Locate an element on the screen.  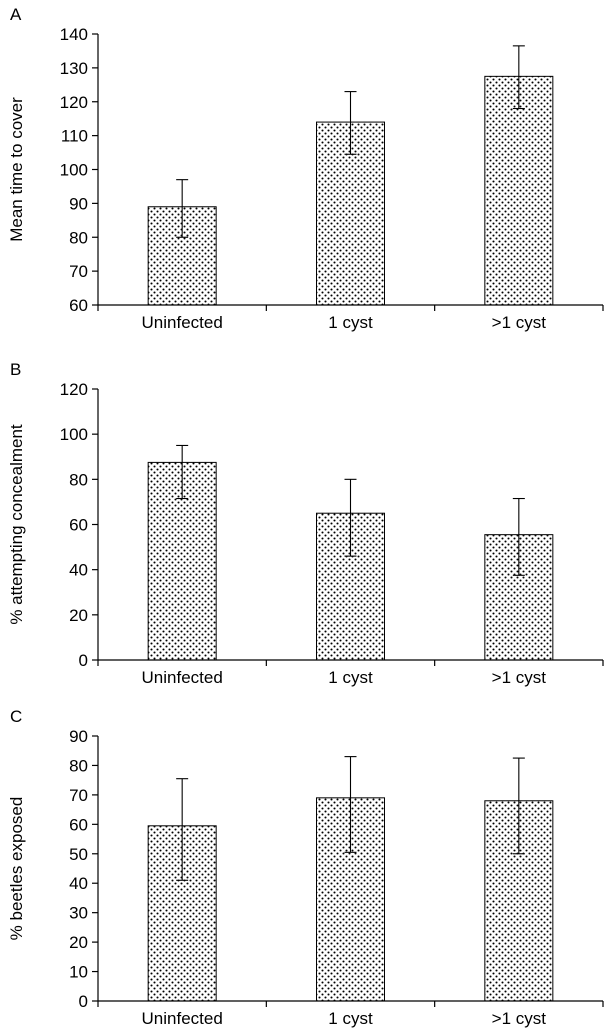
y-tick-label: 130 is located at coordinates (74, 68).